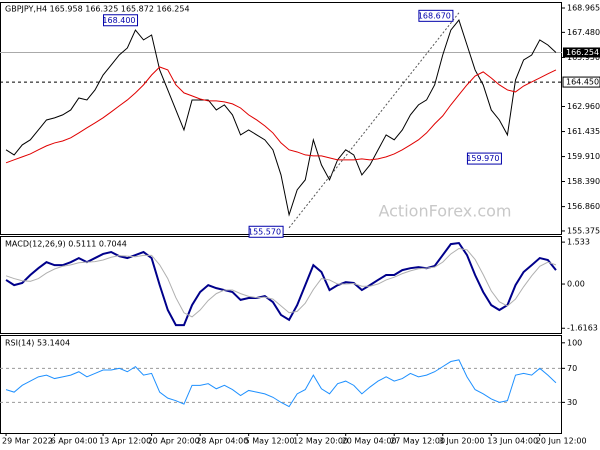  I want to click on annotation-label: 168.670, so click(434, 15).